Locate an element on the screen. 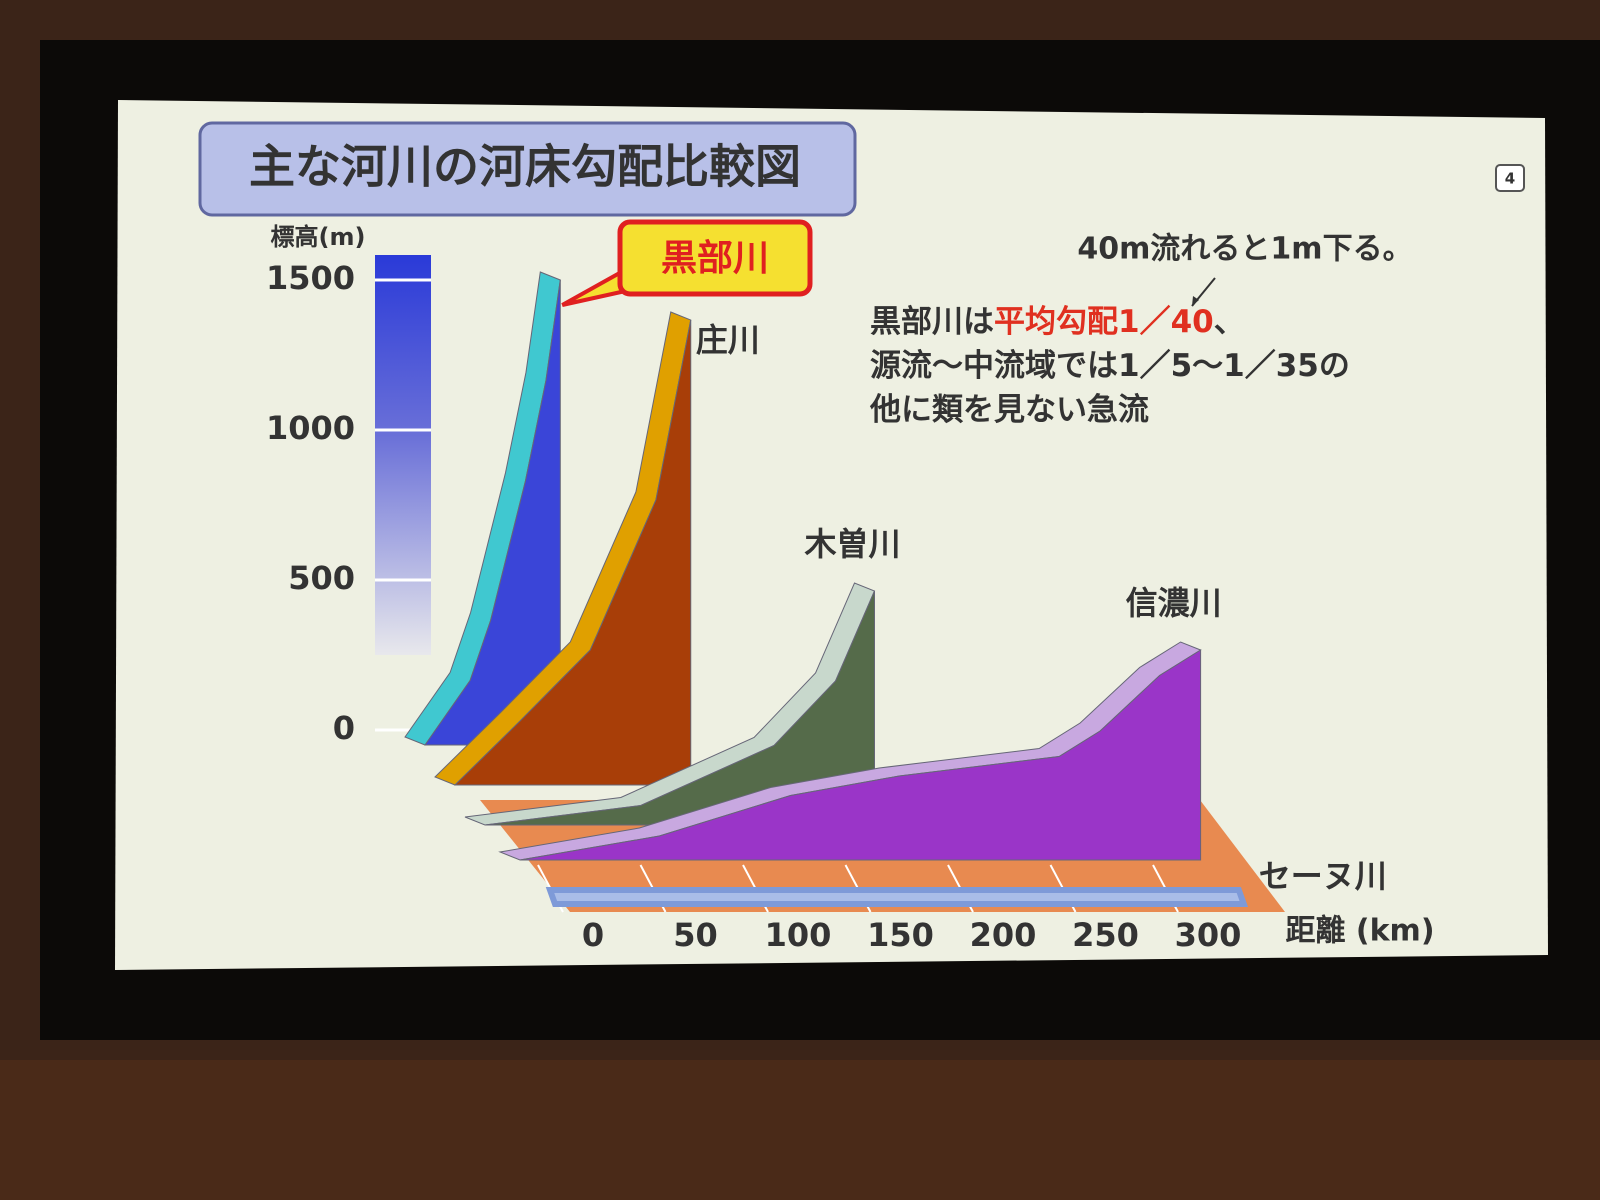 Image resolution: width=1600 pixels, height=1200 pixels. y-axis-label: 標高(m) is located at coordinates (318, 237).